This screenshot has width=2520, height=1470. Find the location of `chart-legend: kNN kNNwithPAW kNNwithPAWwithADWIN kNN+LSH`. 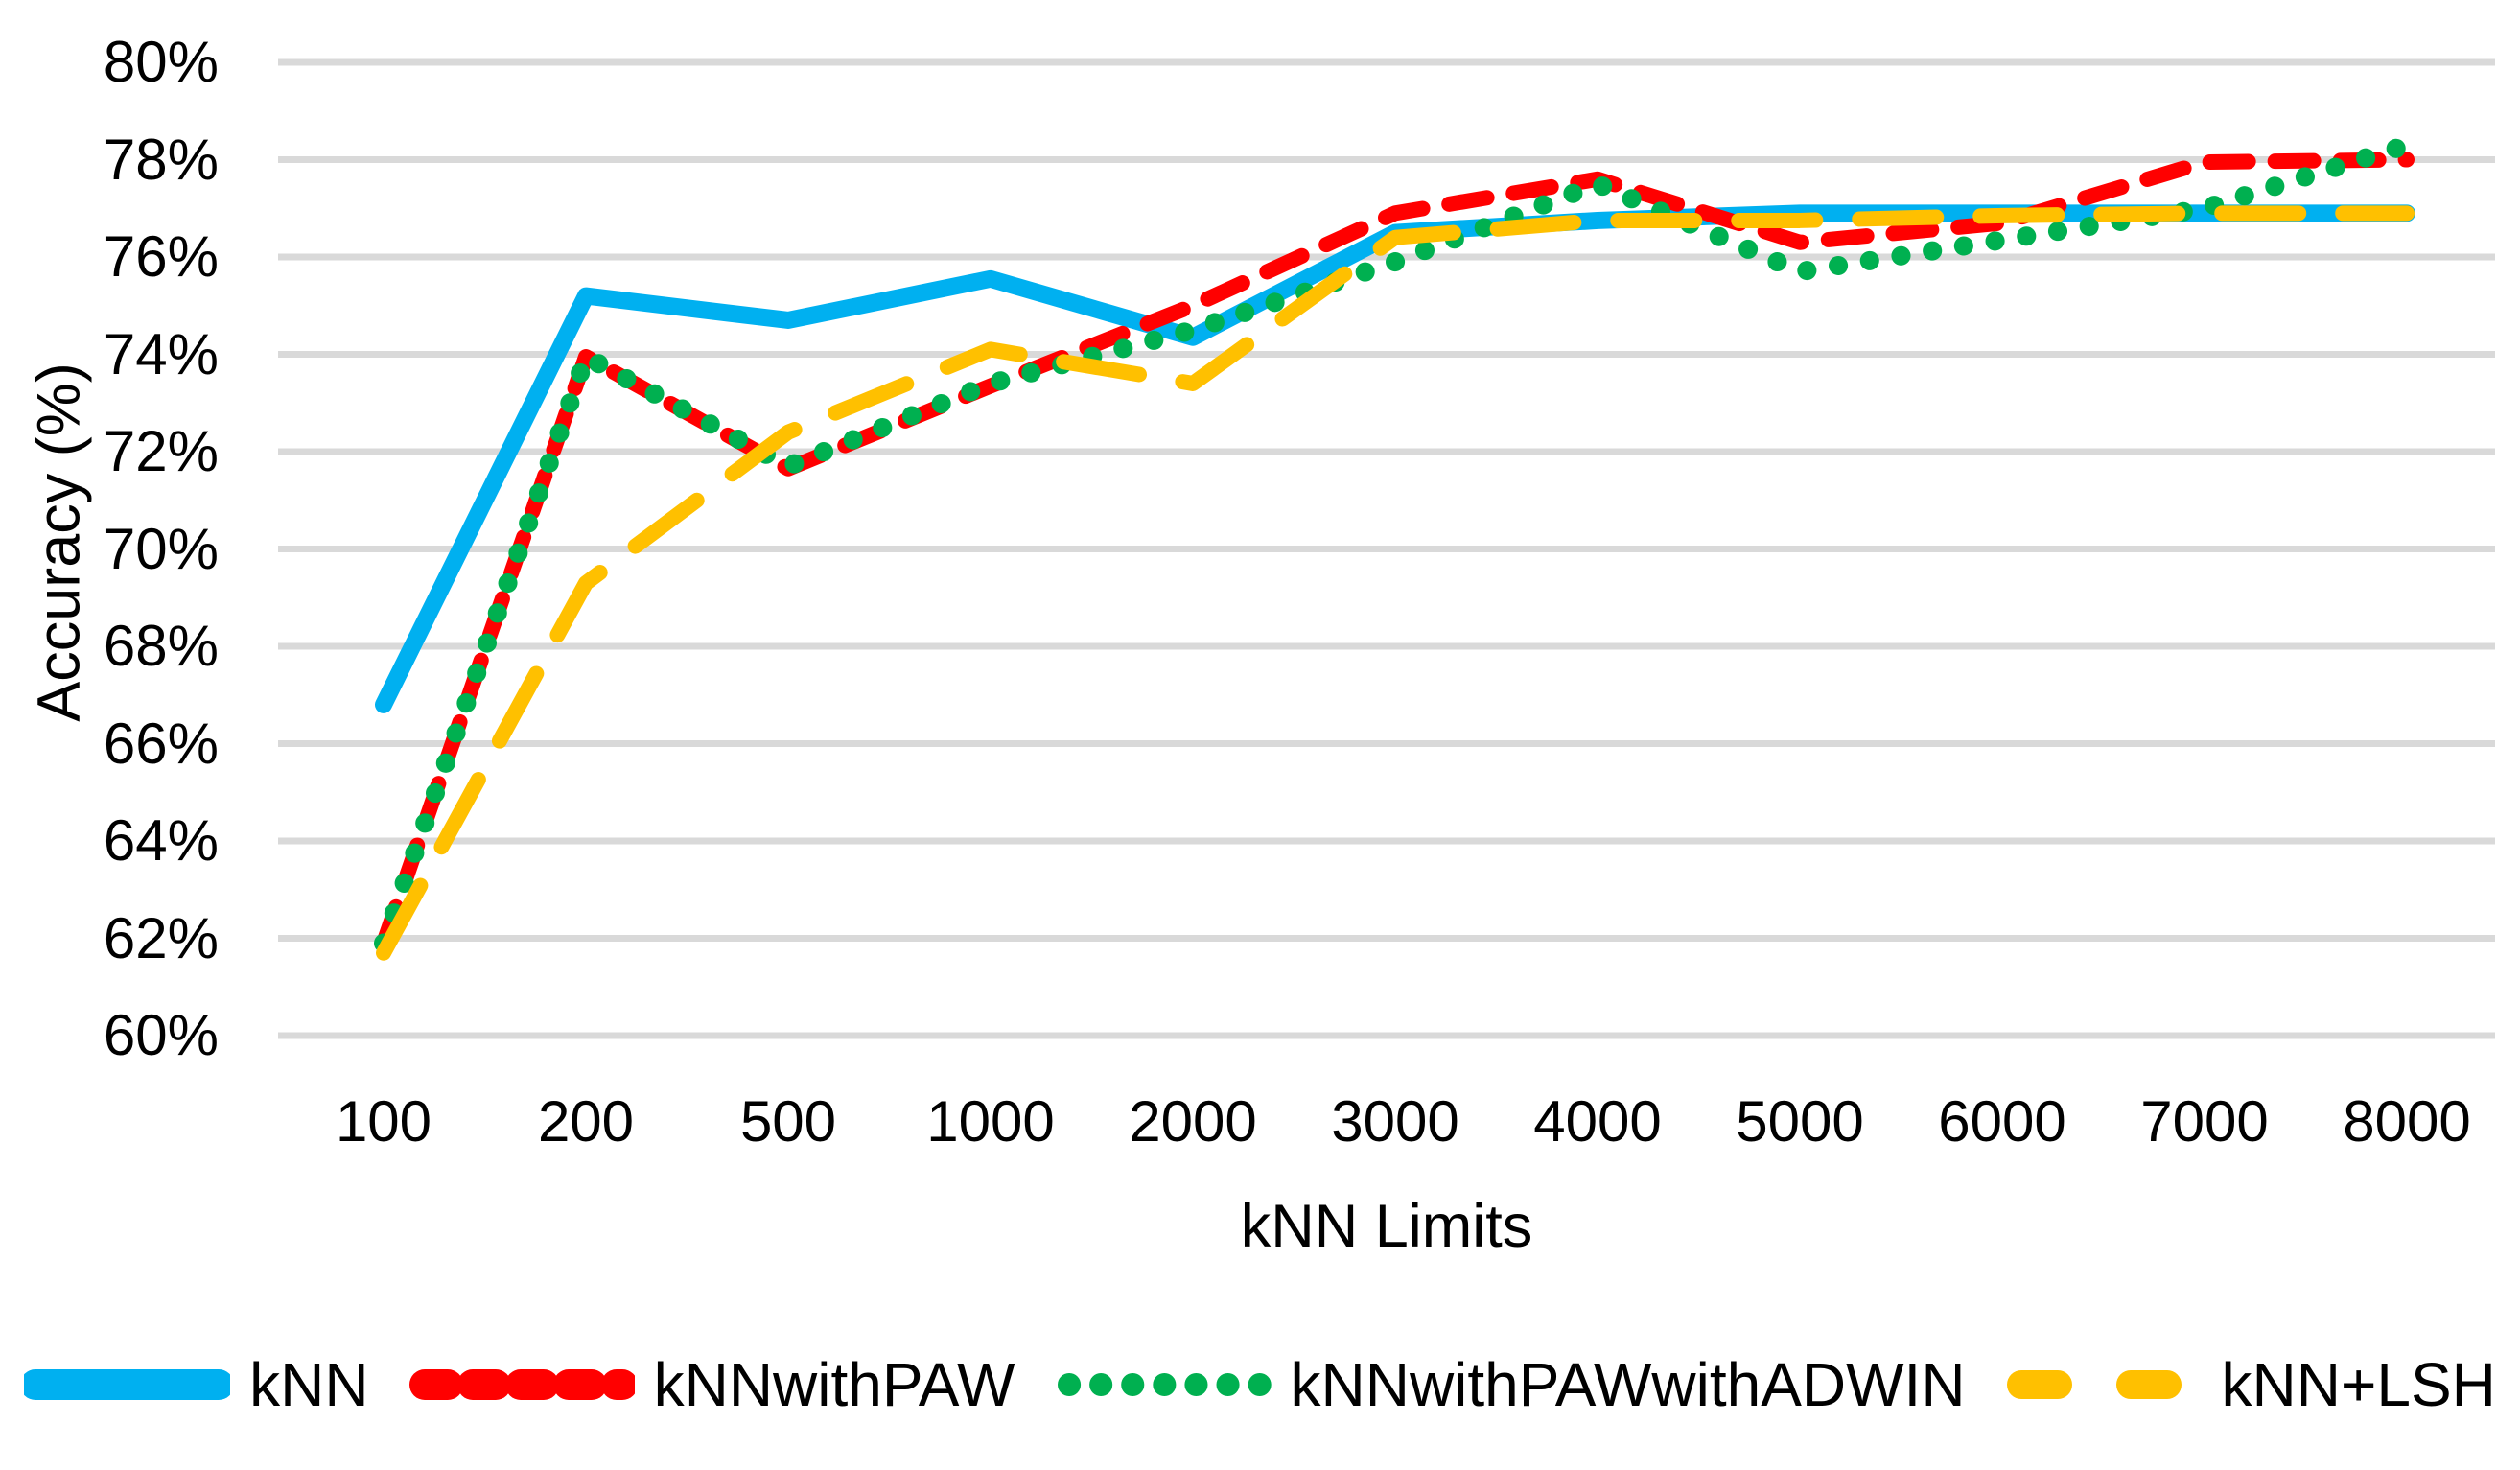

chart-legend: kNN kNNwithPAW kNNwithPAWwithADWIN kNN+LSH is located at coordinates (1260, 1384).